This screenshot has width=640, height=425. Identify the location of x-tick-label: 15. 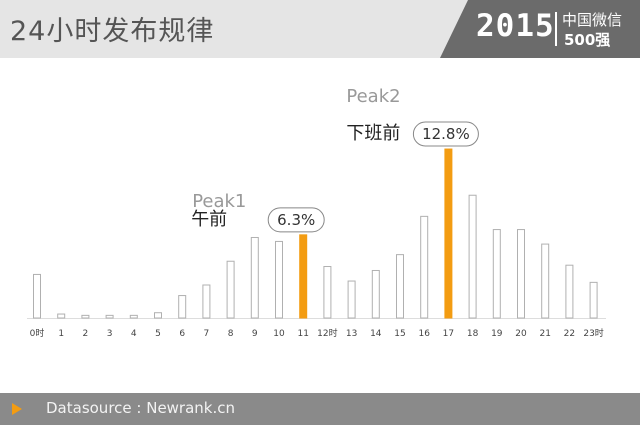
(399, 334).